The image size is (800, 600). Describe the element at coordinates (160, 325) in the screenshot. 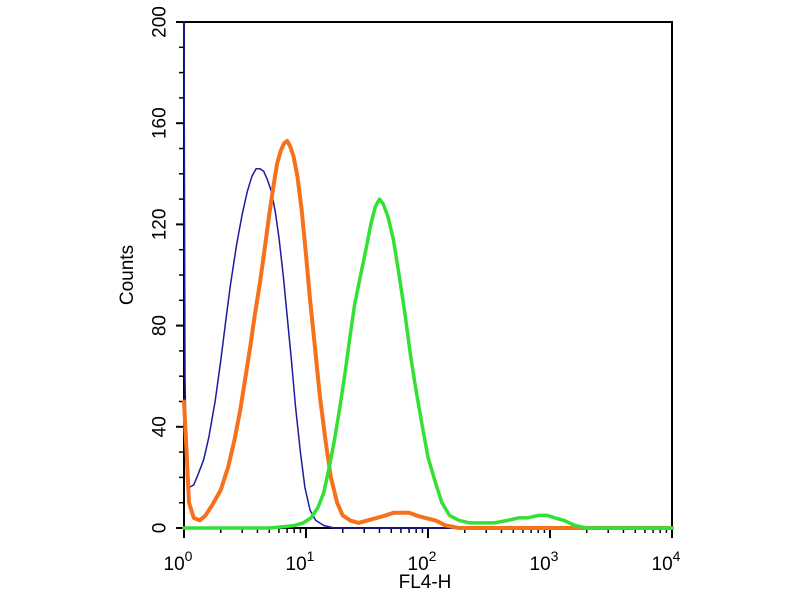

I see `y-tick-label: 80` at that location.